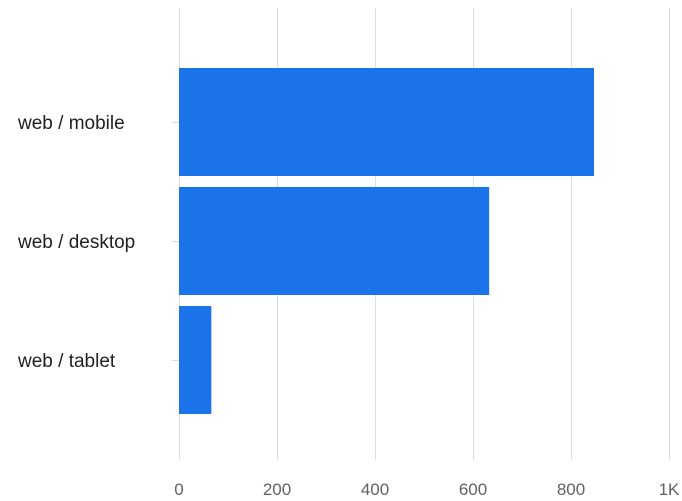  I want to click on x-tick-label-0: 0, so click(178, 489).